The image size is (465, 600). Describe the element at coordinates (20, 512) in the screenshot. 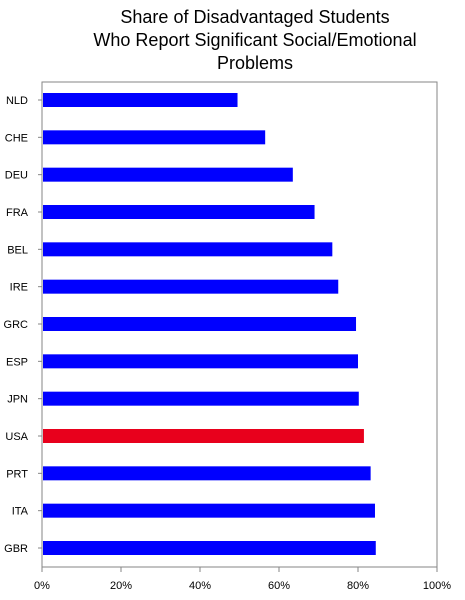

I see `y-tick-label-ita: ITA` at that location.